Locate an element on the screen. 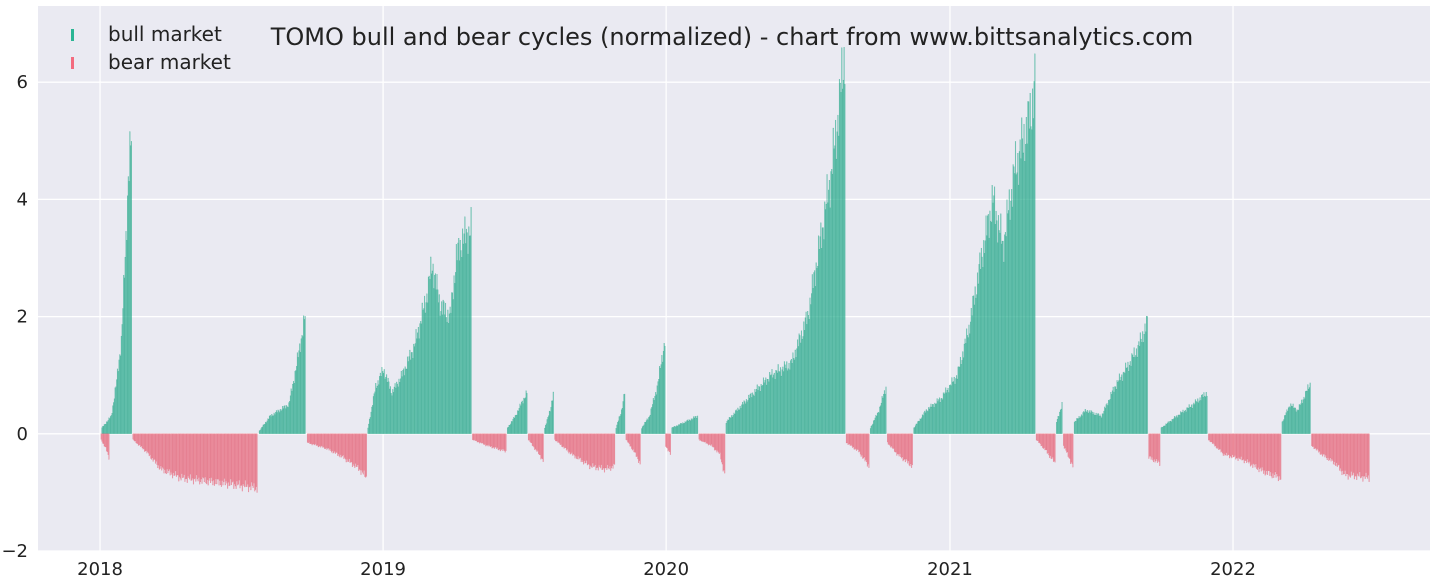 The height and width of the screenshot is (583, 1436). legend-bull-marker is located at coordinates (72, 35).